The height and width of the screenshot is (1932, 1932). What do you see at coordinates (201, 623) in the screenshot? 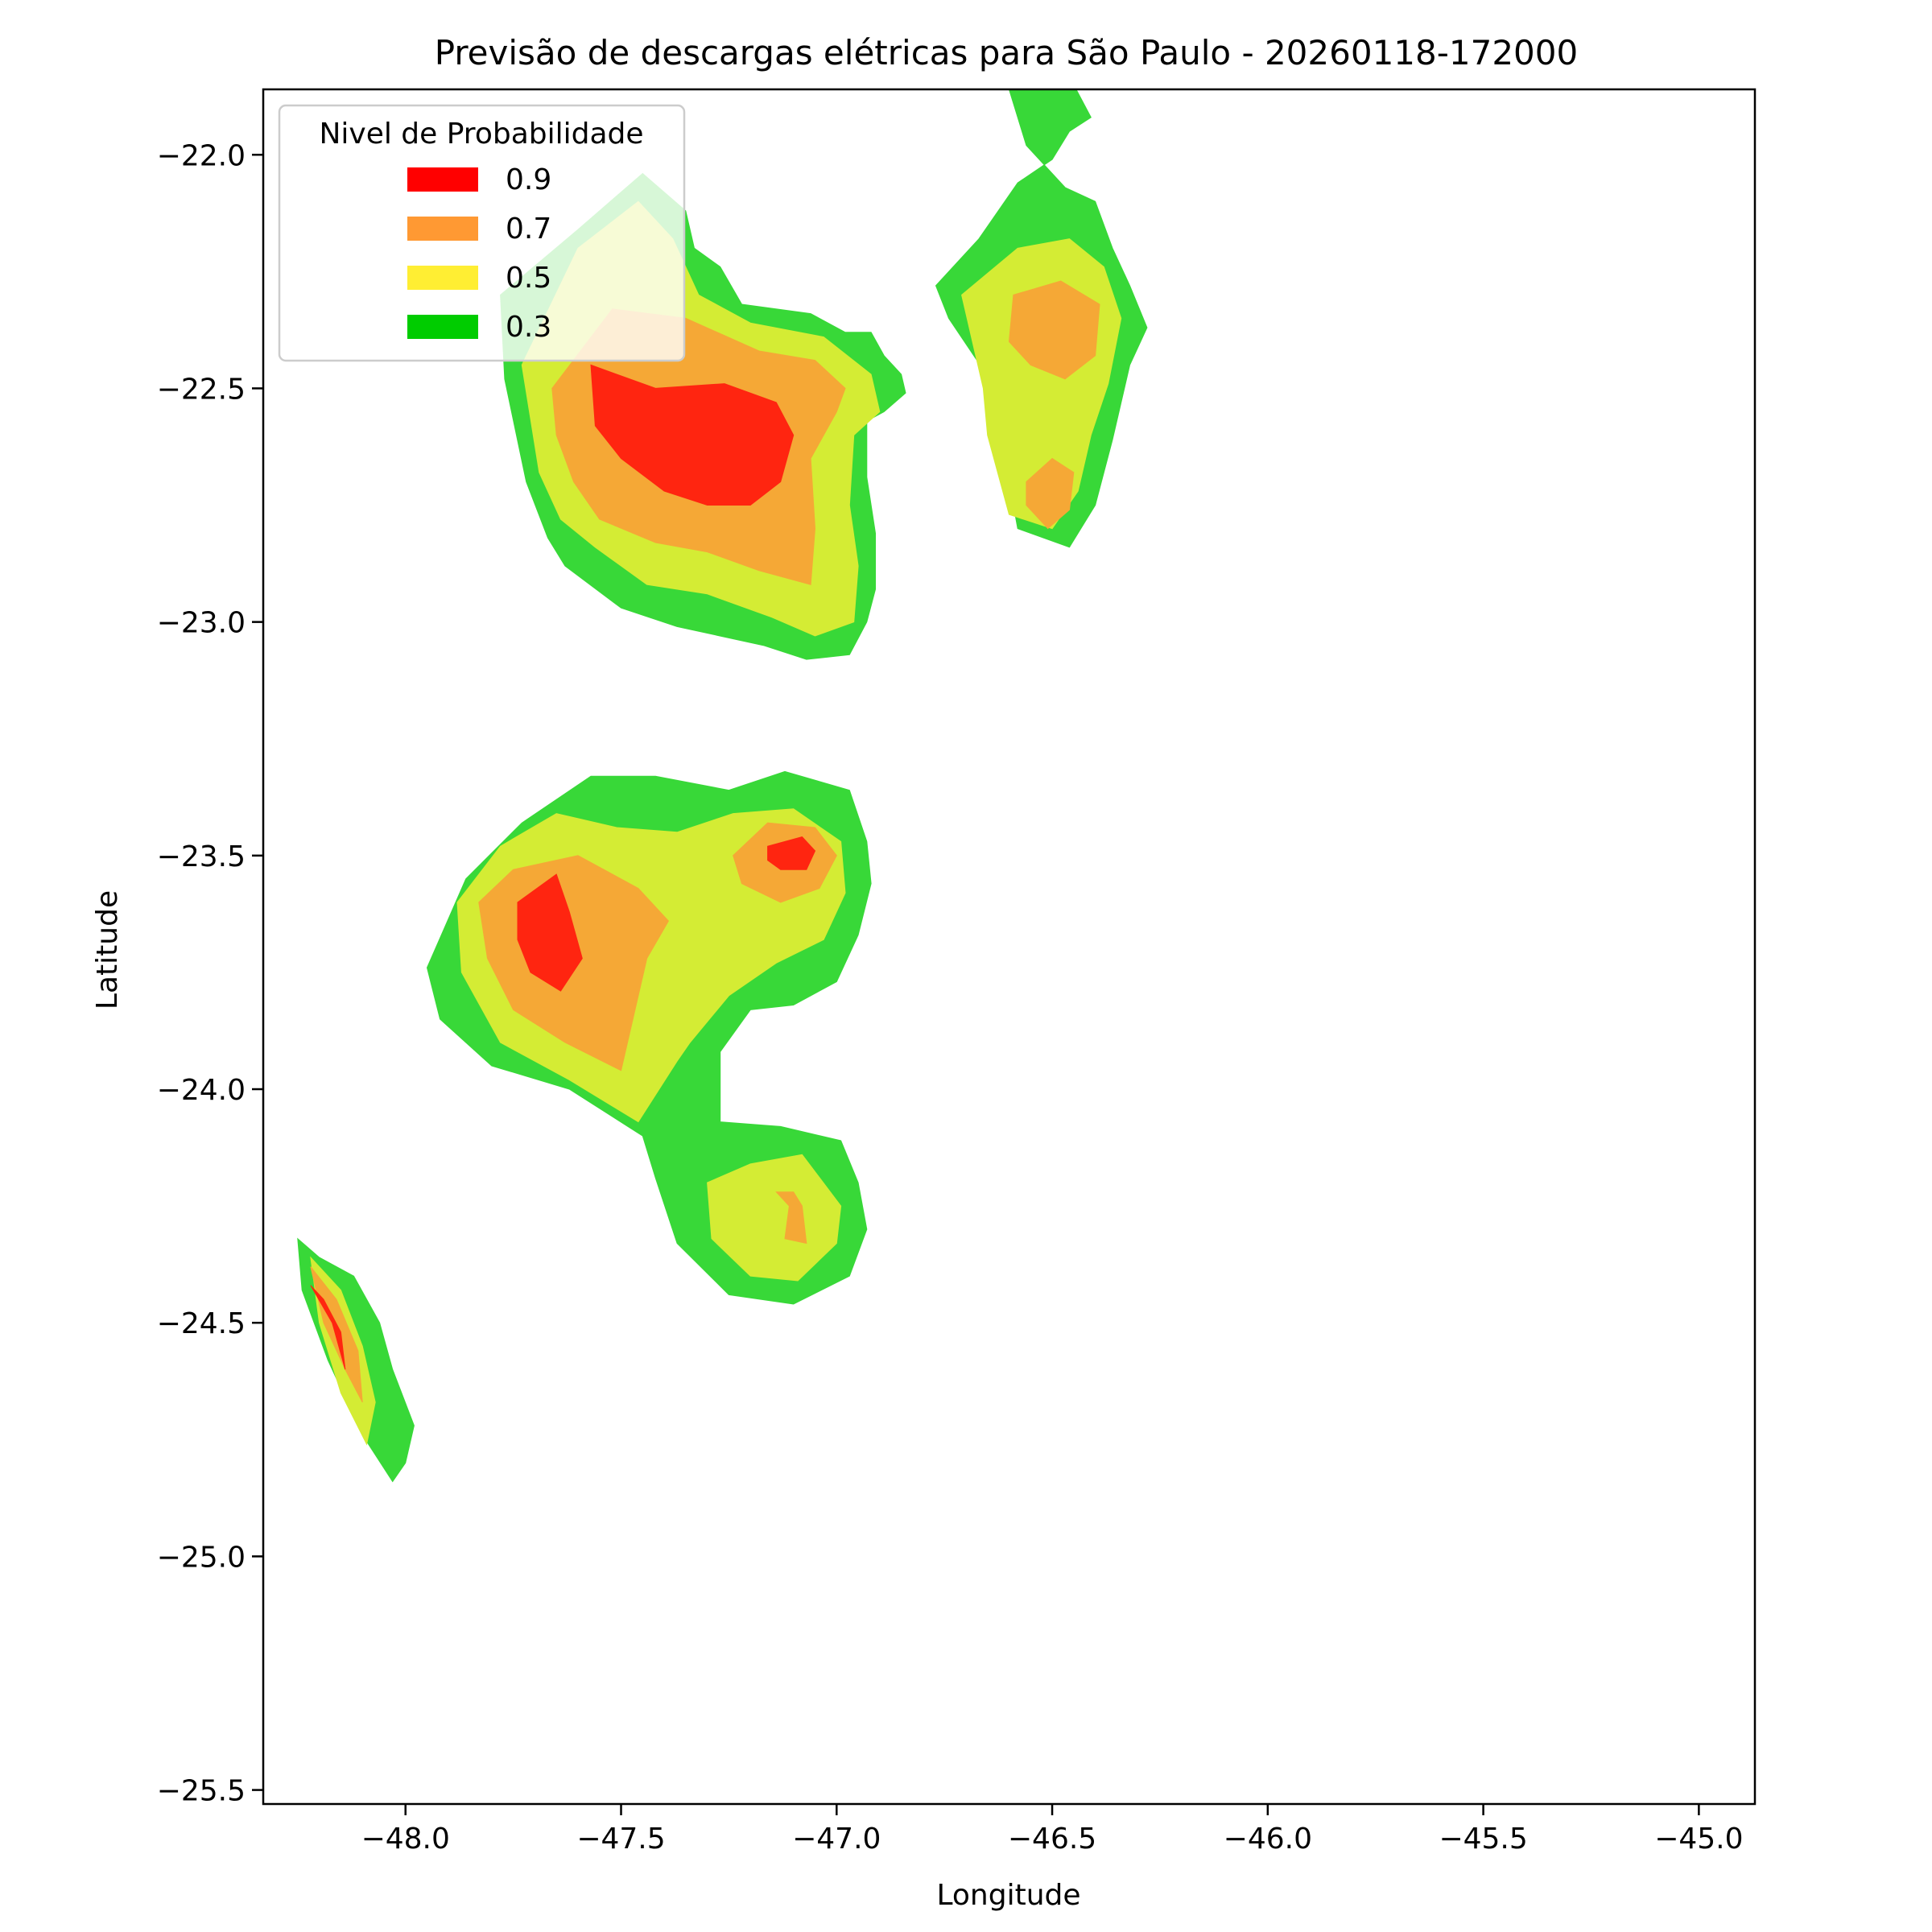
I see `y-tick-label: −23.0` at bounding box center [201, 623].